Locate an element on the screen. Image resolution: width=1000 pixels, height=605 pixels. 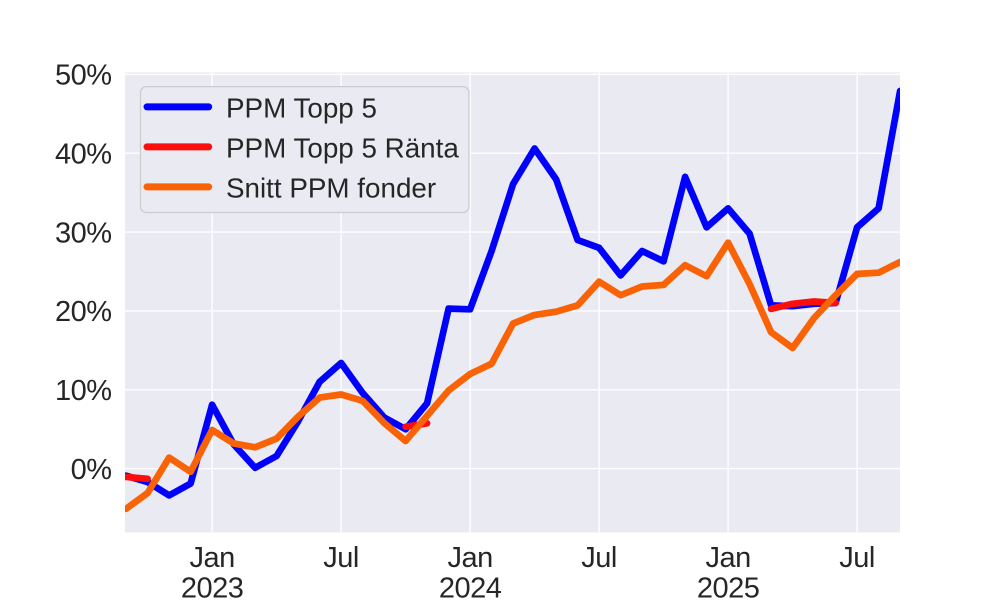
svg-text: 2025 is located at coordinates (728, 586).